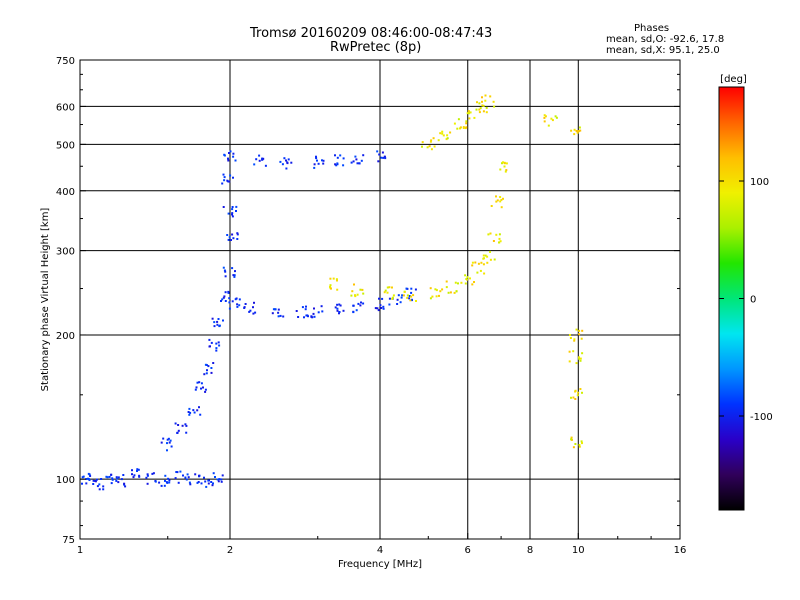 The height and width of the screenshot is (600, 800). What do you see at coordinates (680, 550) in the screenshot?
I see `x-tick-label: 16` at bounding box center [680, 550].